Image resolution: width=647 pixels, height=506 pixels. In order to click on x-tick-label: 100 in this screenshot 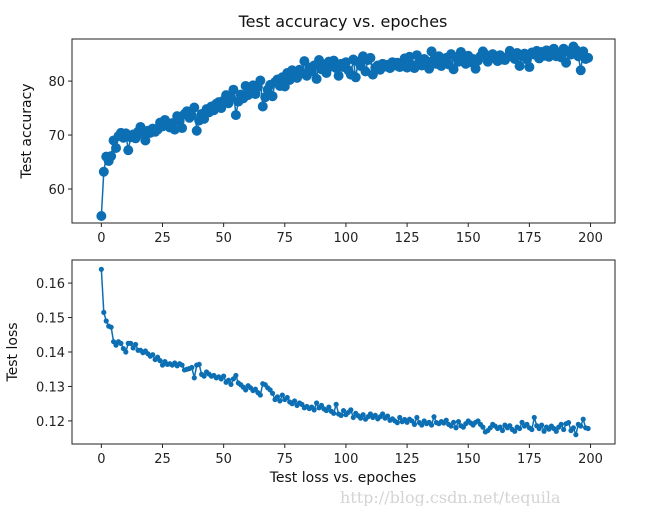, I will do `click(346, 238)`.